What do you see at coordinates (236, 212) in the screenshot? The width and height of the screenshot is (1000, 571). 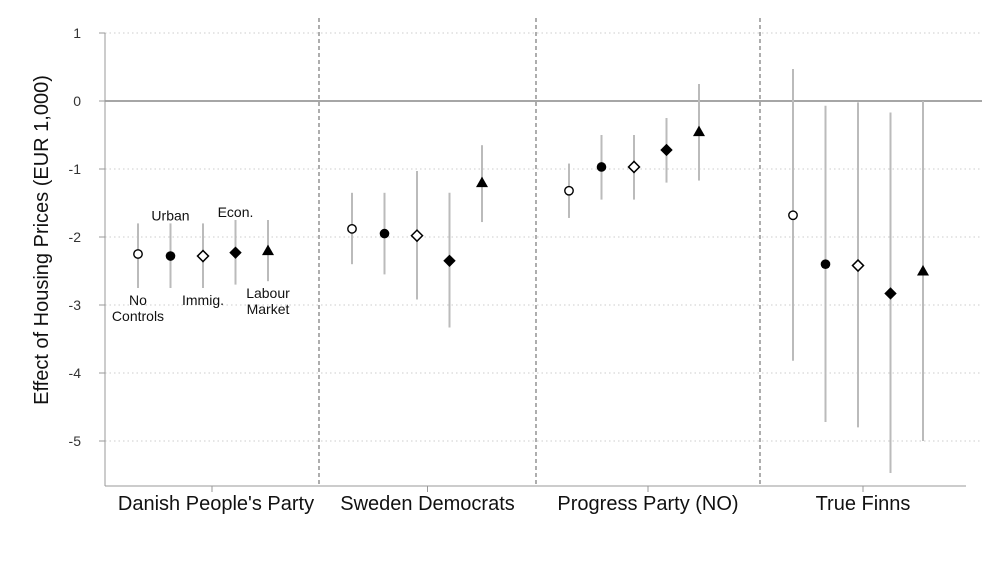 I see `spec-annotation: Econ.` at bounding box center [236, 212].